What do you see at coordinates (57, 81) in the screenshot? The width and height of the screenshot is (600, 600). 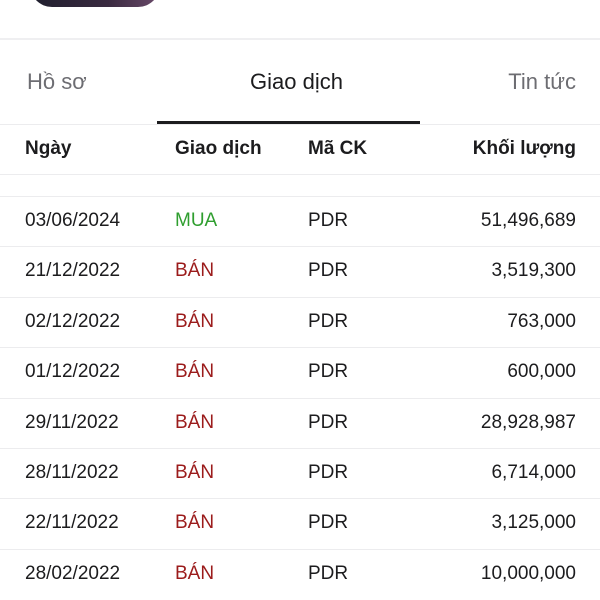 I see `tab-profile: Hồ sơ` at bounding box center [57, 81].